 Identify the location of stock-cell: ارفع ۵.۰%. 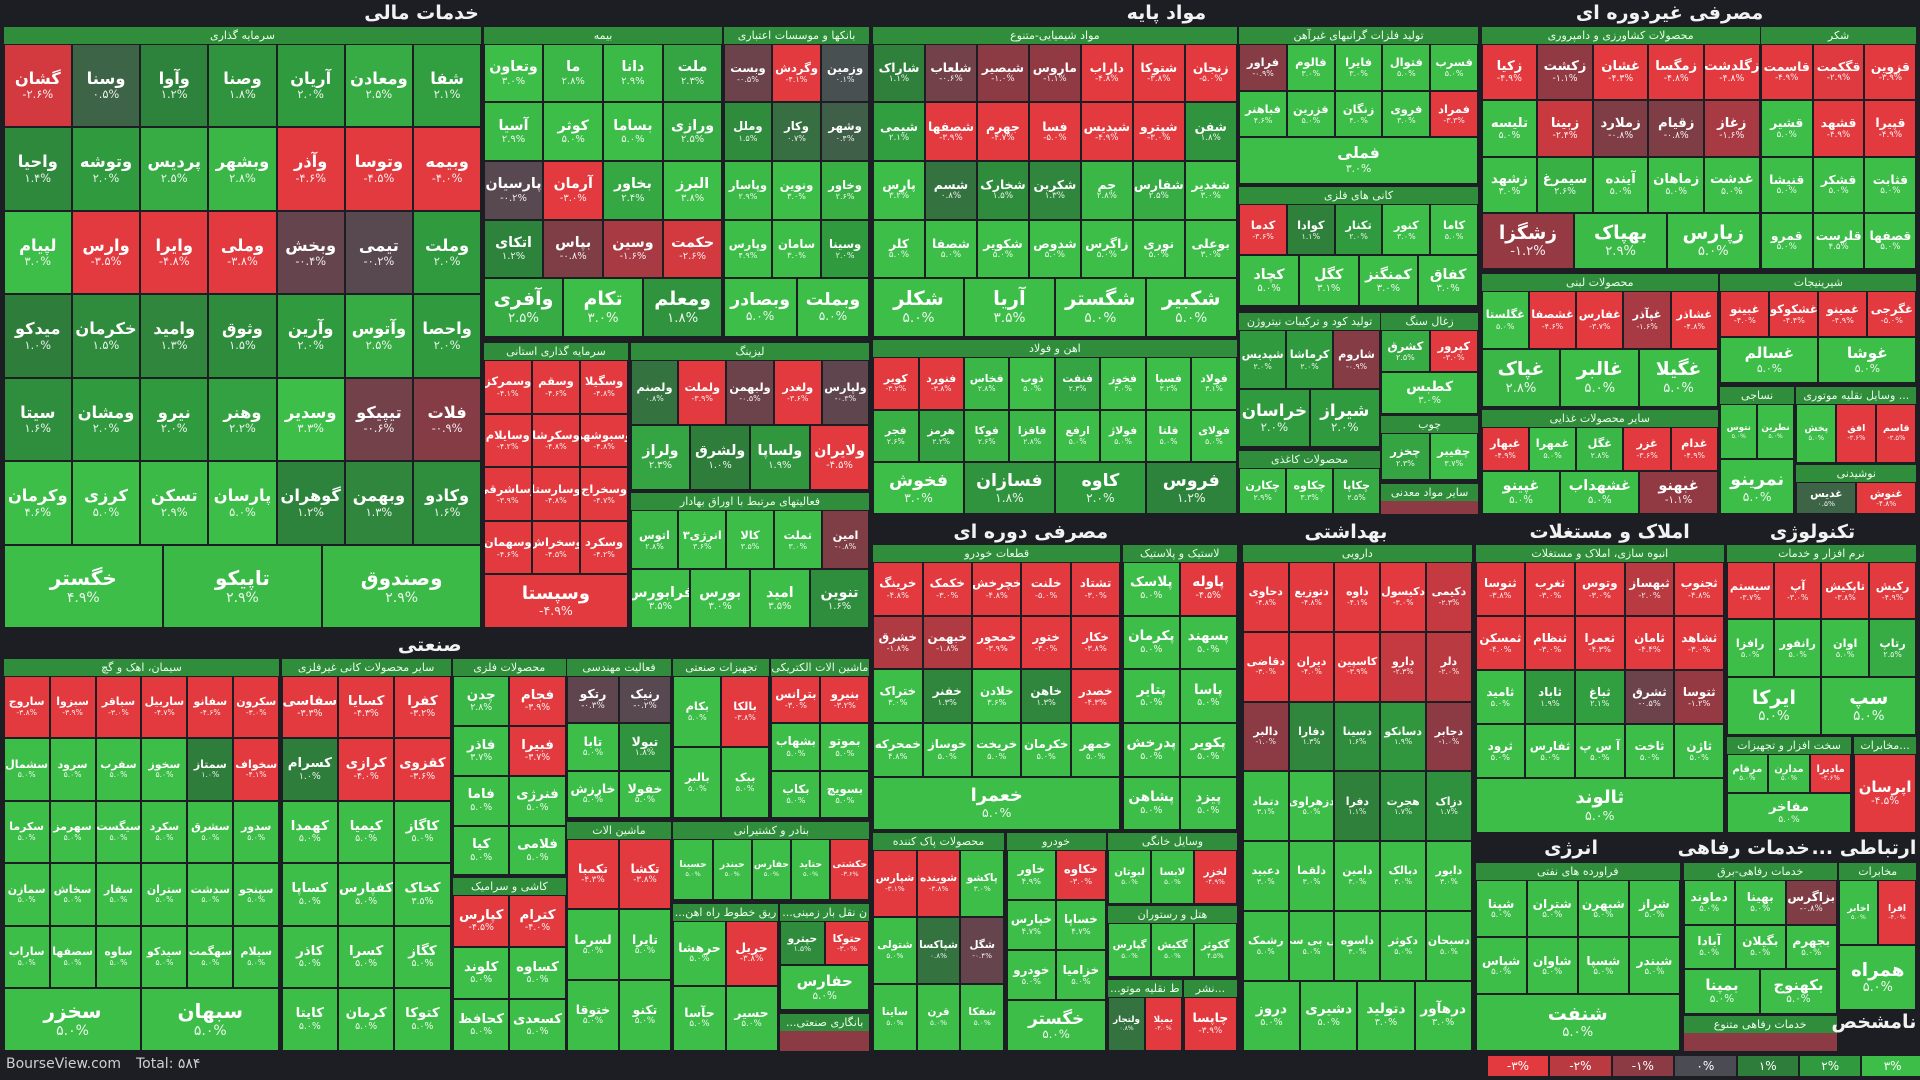
(1077, 435).